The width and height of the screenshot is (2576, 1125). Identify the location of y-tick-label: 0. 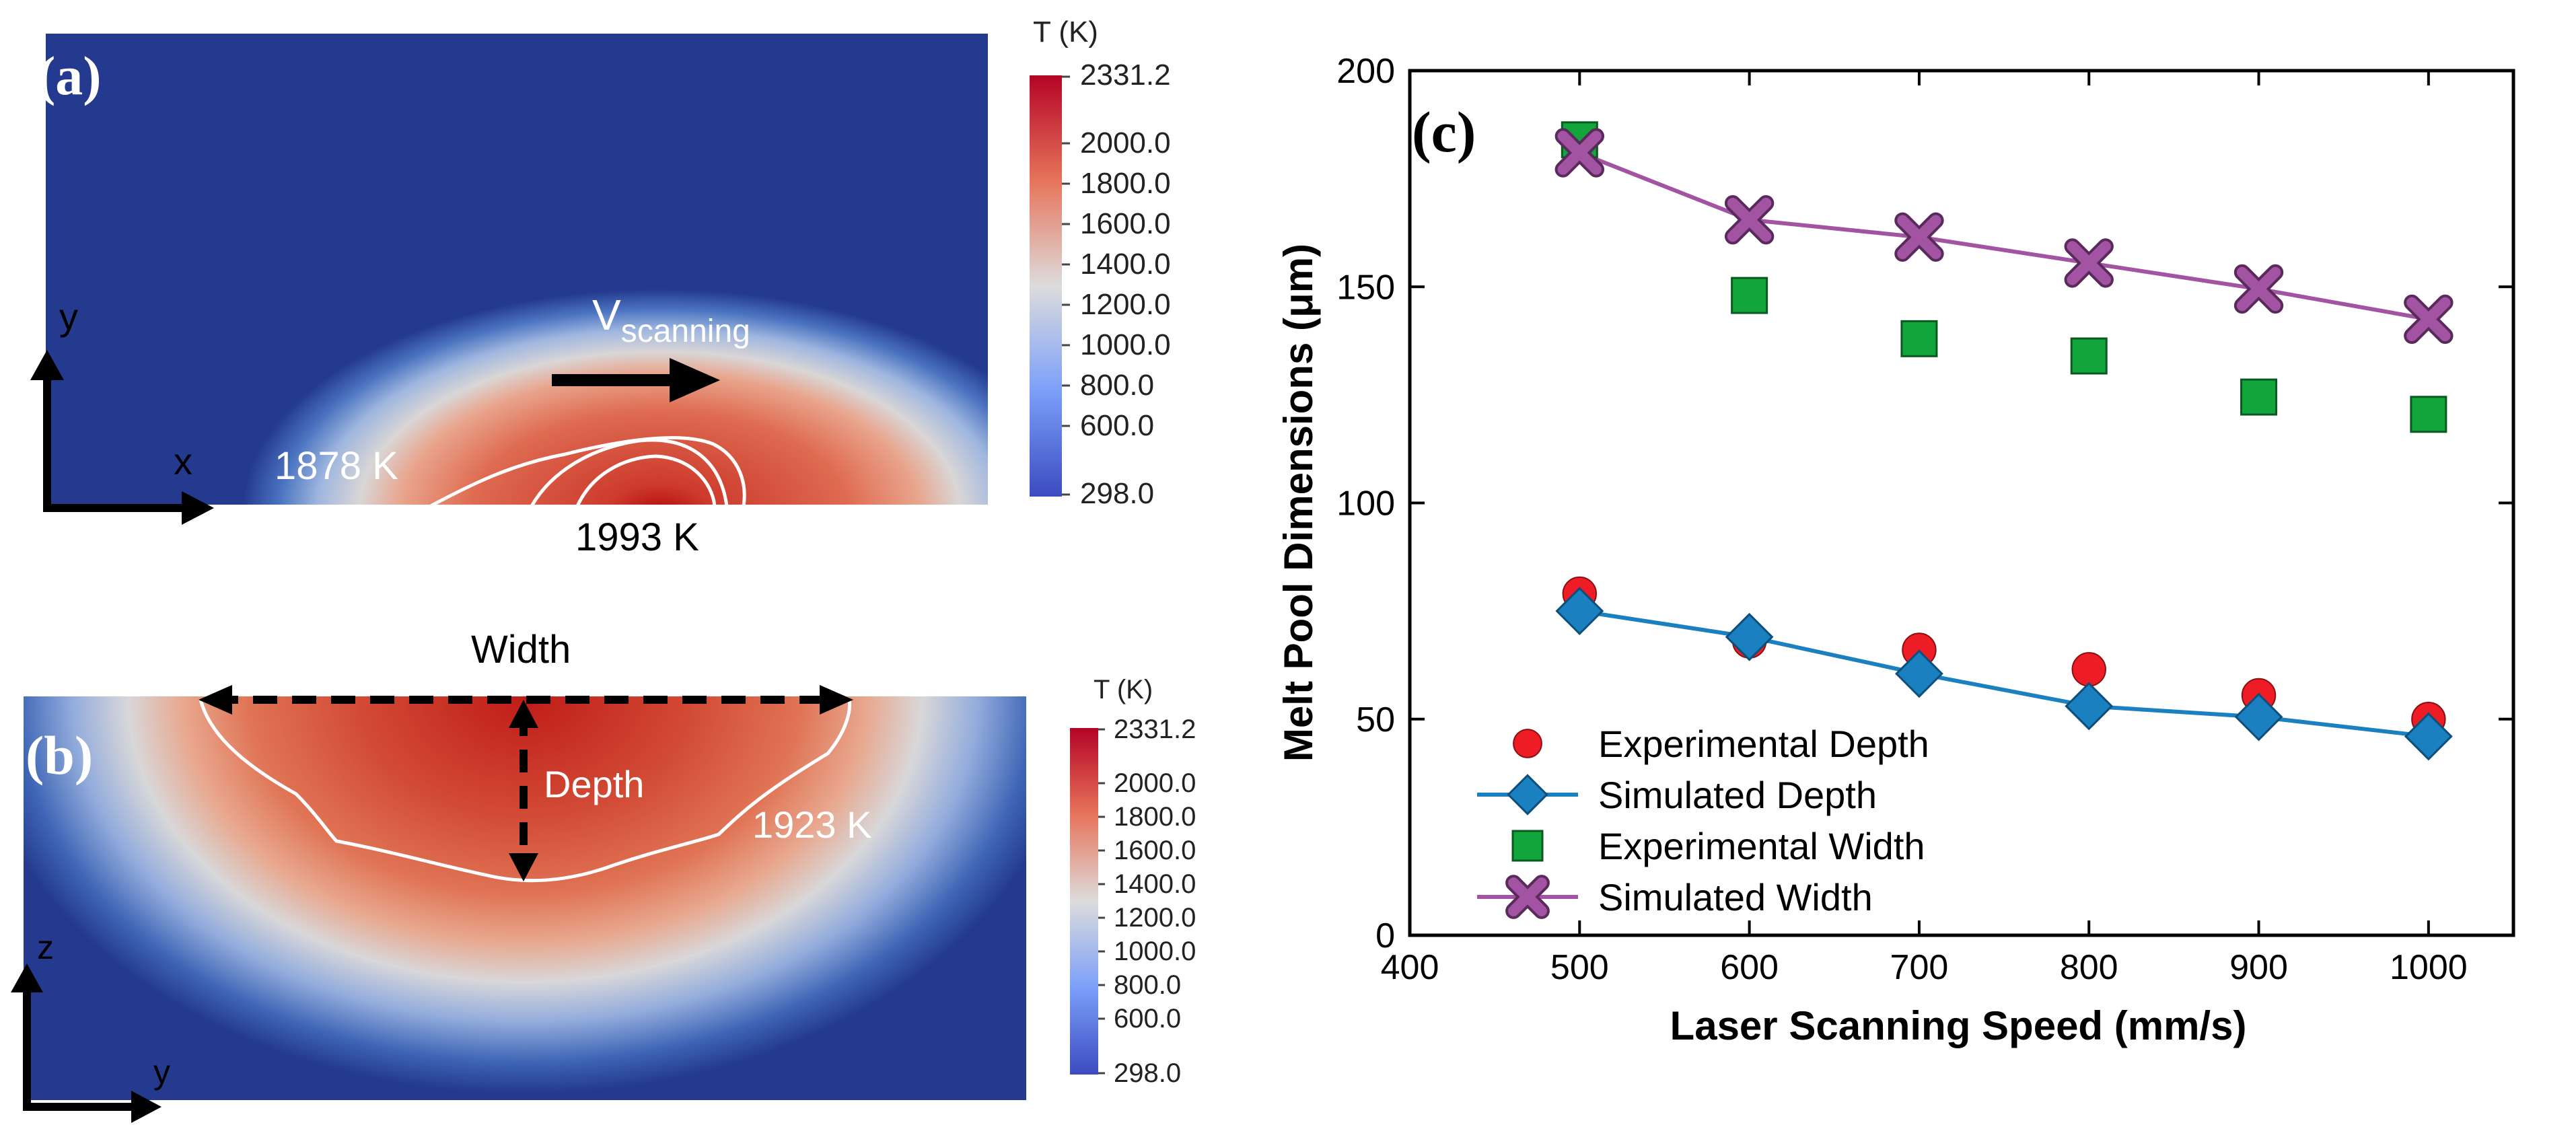
(1385, 935).